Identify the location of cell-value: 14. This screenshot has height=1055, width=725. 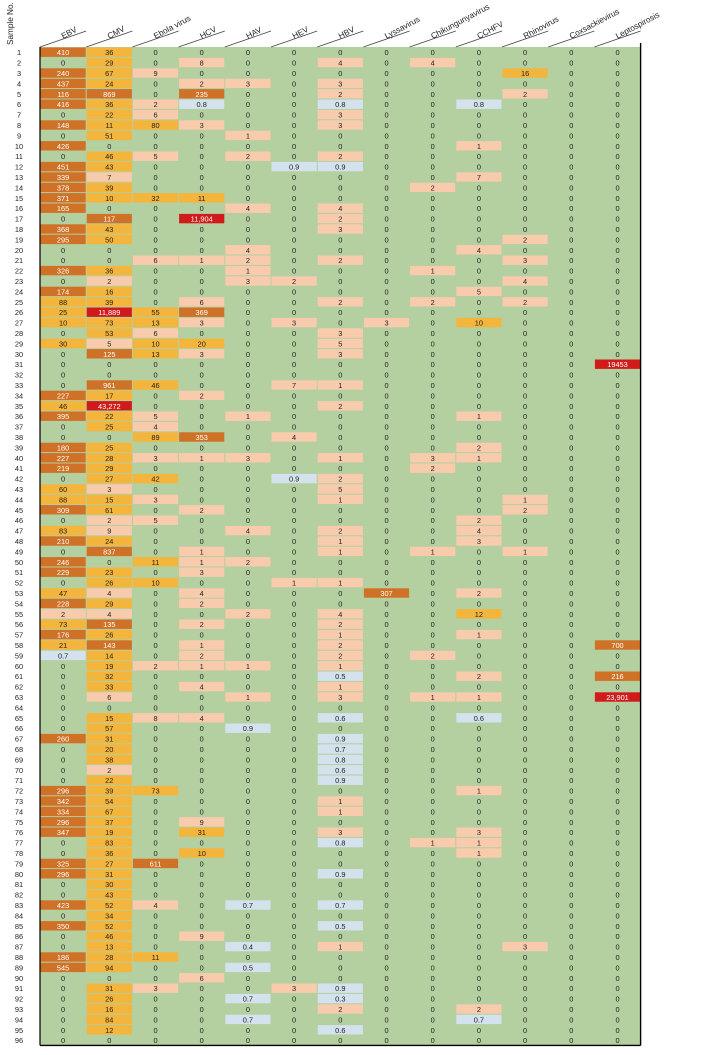
(109, 655).